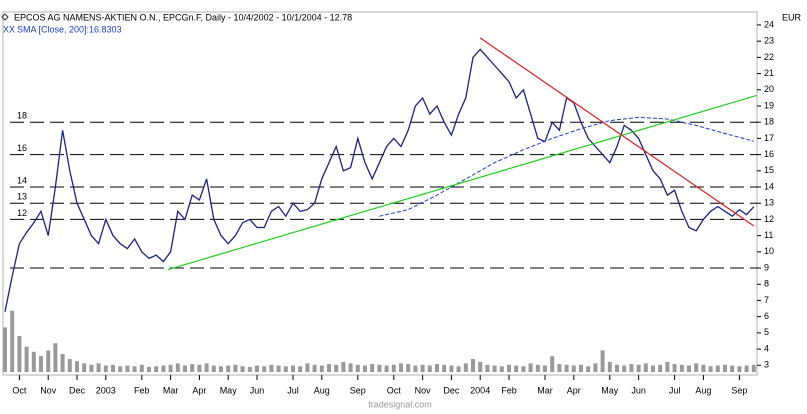 The height and width of the screenshot is (414, 807). I want to click on level-label: 14, so click(22, 180).